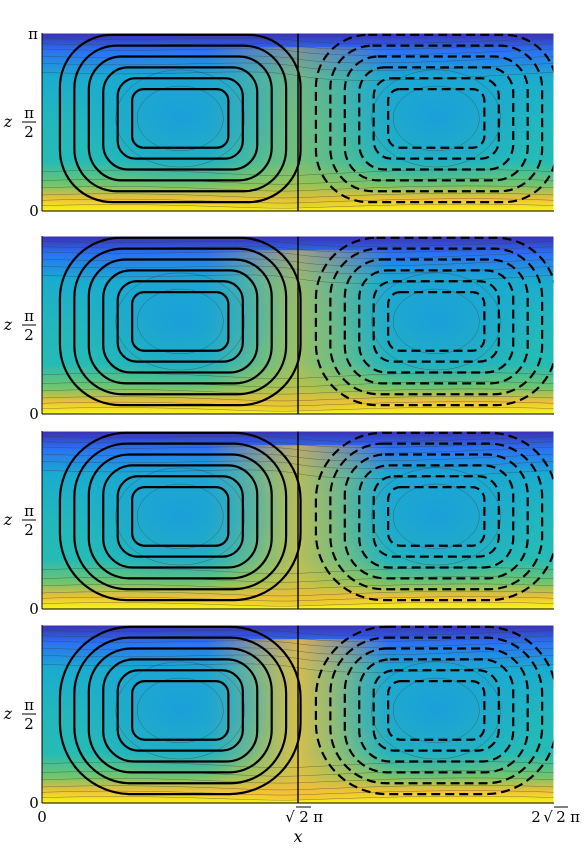  I want to click on x-tick-coef: 2, so click(536, 817).